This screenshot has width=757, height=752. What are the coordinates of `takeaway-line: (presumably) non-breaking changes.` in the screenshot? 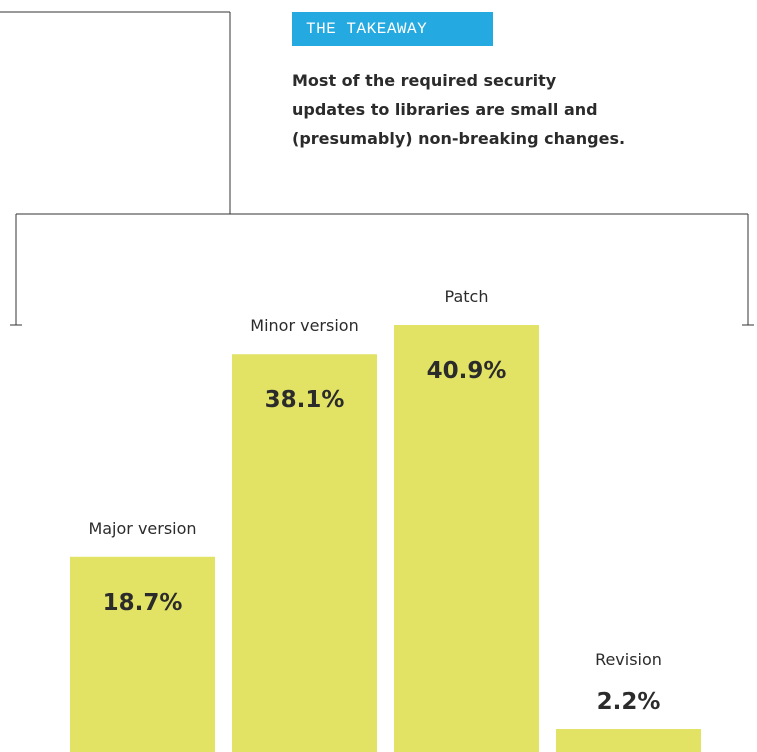 It's located at (459, 138).